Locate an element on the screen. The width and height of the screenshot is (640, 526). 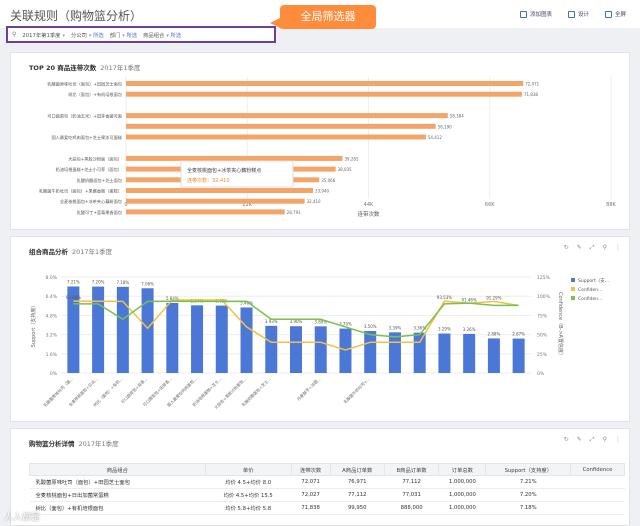
y-tick-label: 乳酸奶酪面包+芝士面包 is located at coordinates (100, 180).